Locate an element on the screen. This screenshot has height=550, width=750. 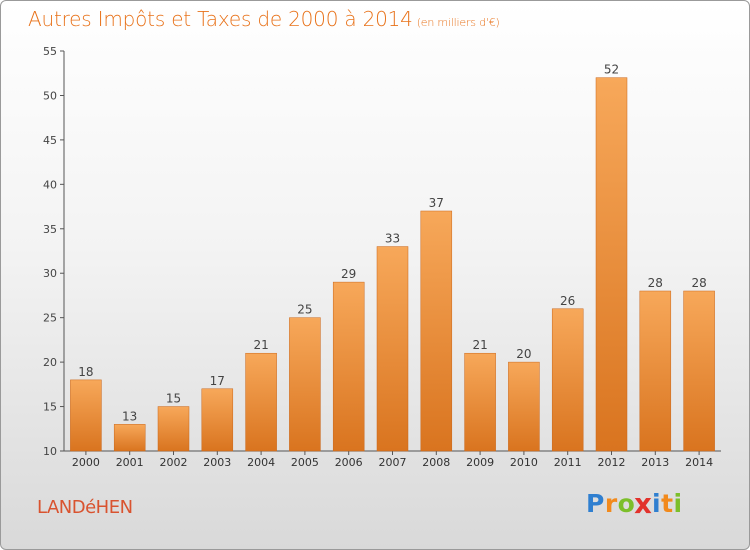
y-tick-label: 20 is located at coordinates (50, 362).